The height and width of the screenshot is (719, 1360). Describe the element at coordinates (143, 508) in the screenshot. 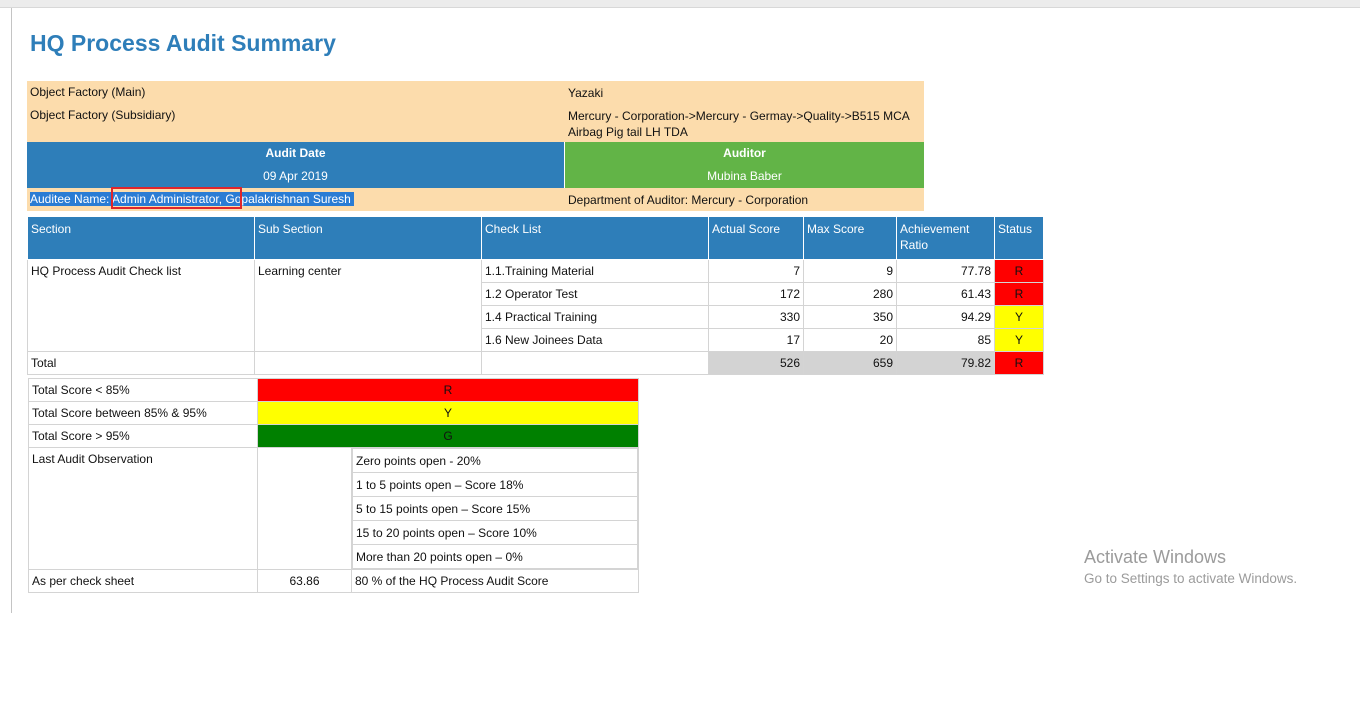

I see `observation-label: Last Audit Observation` at that location.